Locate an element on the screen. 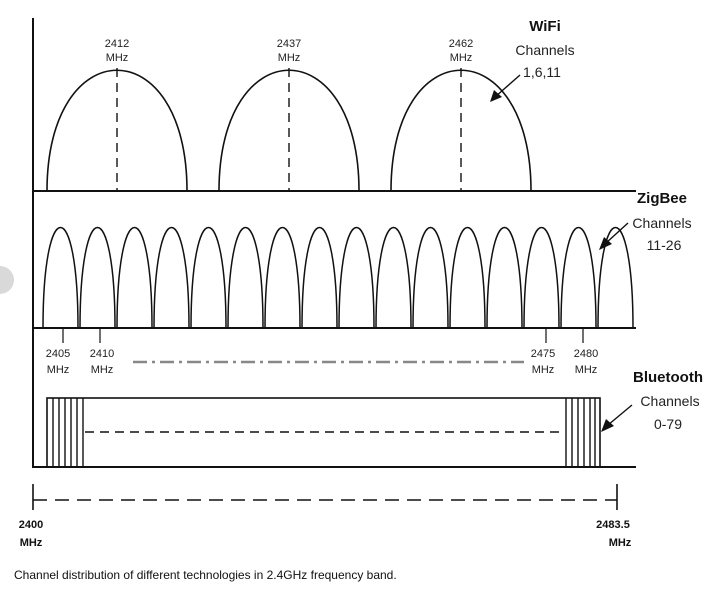 This screenshot has width=719, height=593. bluetooth-subtitle-channels: Channels is located at coordinates (669, 401).